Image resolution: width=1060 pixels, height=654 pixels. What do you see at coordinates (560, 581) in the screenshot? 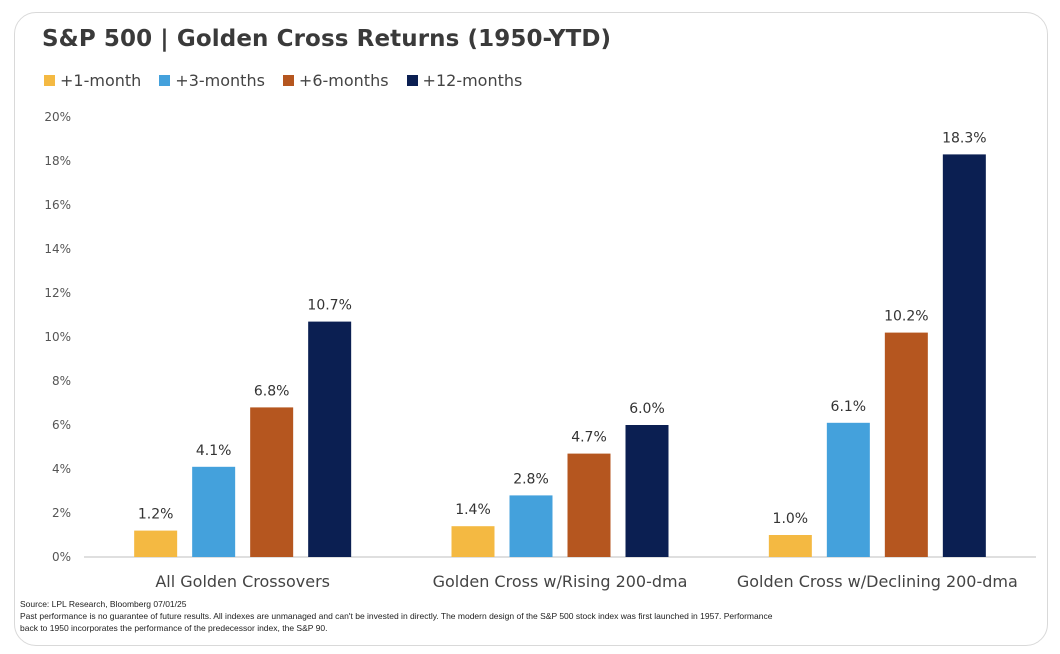
I see `x-category-label: Golden Cross w/Rising 200-dma` at bounding box center [560, 581].